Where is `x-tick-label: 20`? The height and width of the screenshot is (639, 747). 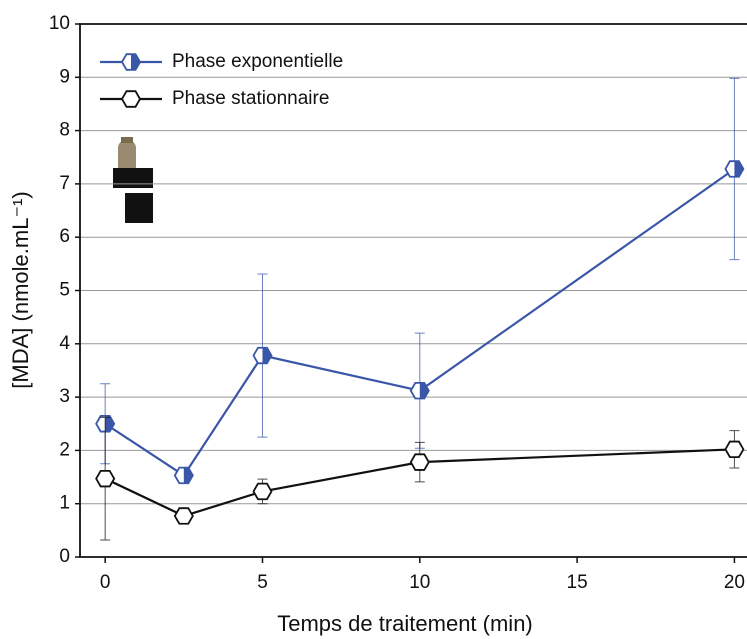 x-tick-label: 20 is located at coordinates (734, 582).